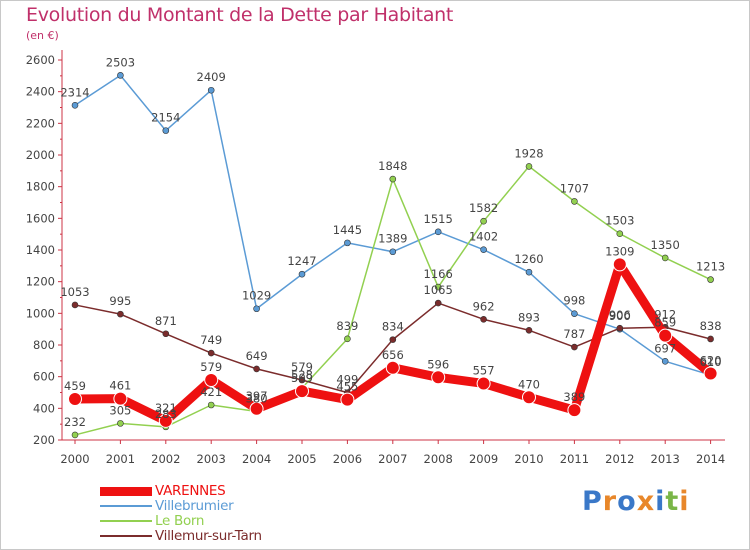  I want to click on logo-letter: r, so click(610, 501).